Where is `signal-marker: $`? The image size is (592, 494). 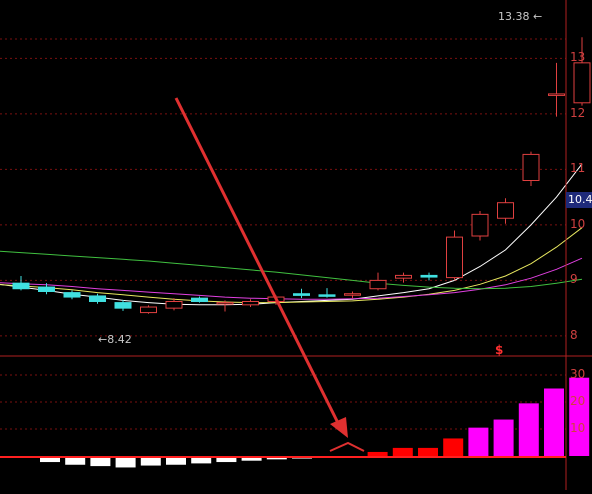
signal-marker: $ is located at coordinates (499, 350).